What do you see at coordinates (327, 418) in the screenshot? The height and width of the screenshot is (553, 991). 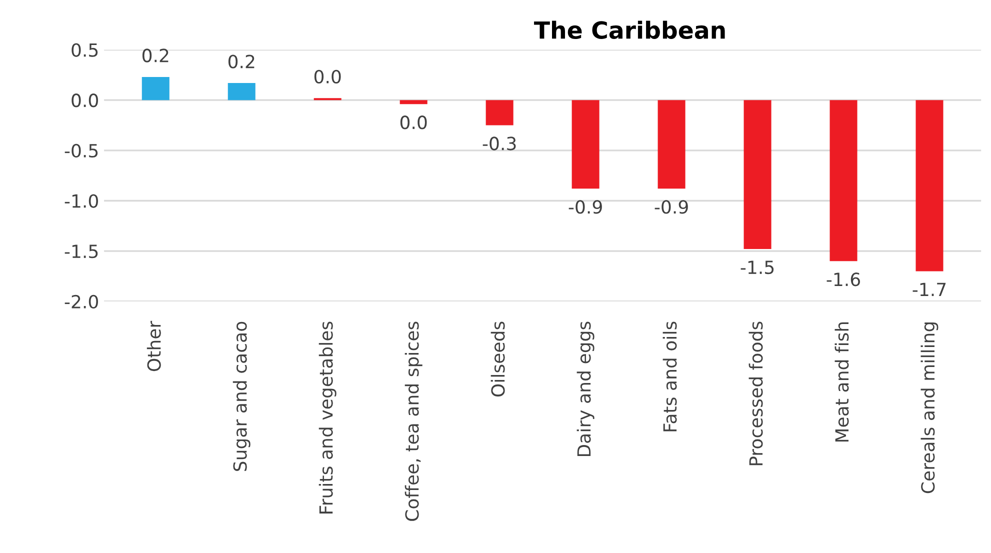 I see `x-tick-label: Fruits and vegetables` at bounding box center [327, 418].